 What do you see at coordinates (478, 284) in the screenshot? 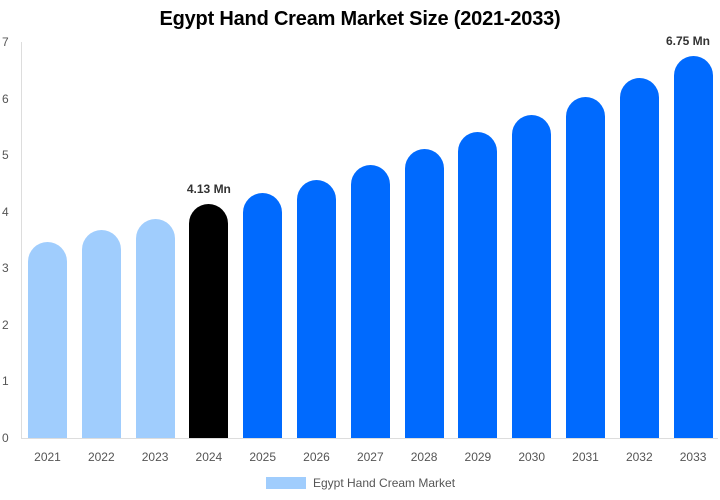
I see `bar-2029` at bounding box center [478, 284].